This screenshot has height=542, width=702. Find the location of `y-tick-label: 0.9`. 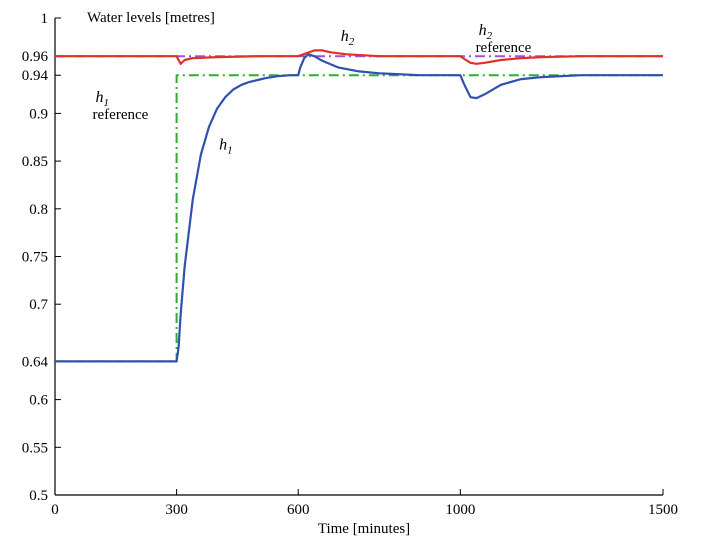

y-tick-label: 0.9 is located at coordinates (38, 114).